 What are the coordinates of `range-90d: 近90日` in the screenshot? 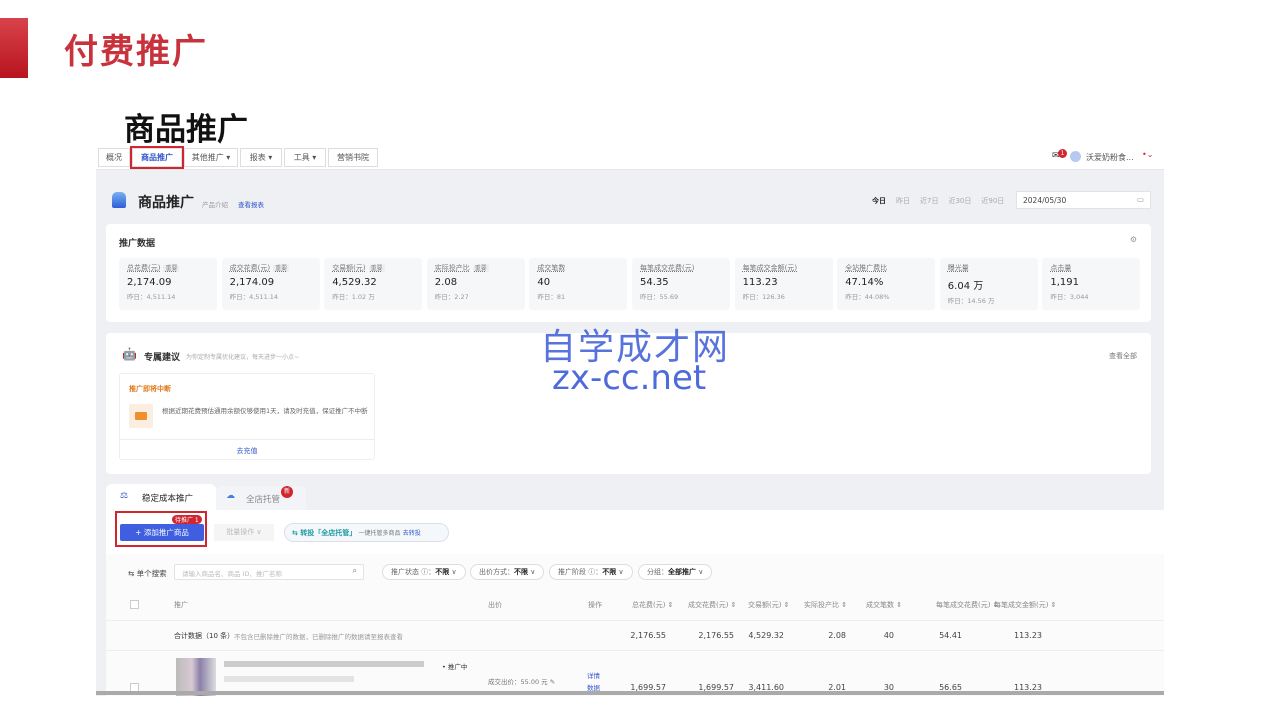 It's located at (993, 201).